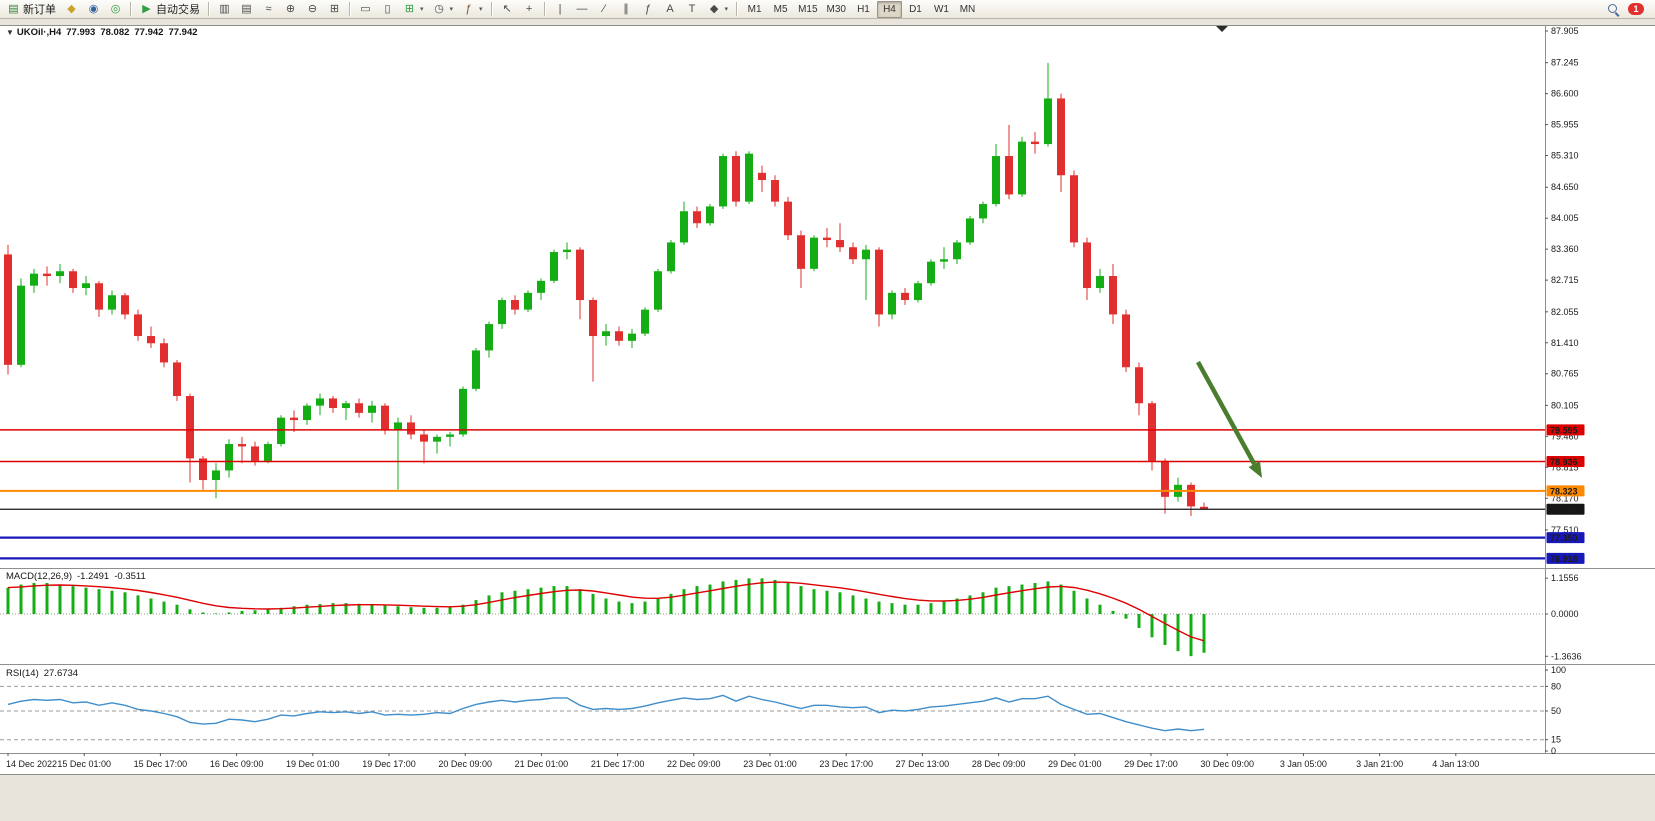 The image size is (1655, 821). Describe the element at coordinates (863, 9) in the screenshot. I see `timeframe-h1-button: H1` at that location.